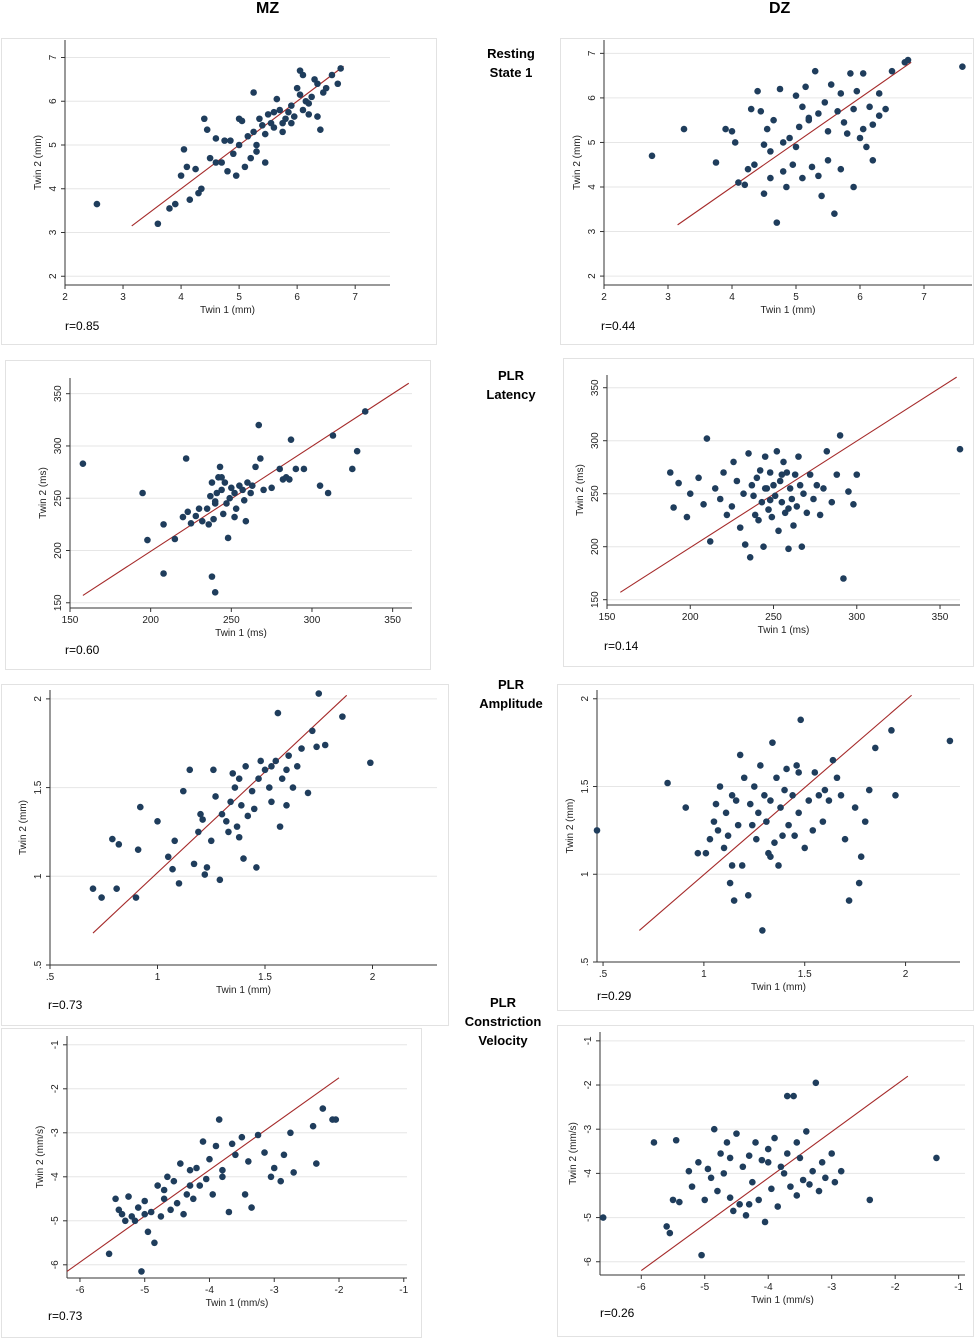 The width and height of the screenshot is (978, 1339). Describe the element at coordinates (38, 162) in the screenshot. I see `y-axis-label: Twin 2 (mm)` at that location.